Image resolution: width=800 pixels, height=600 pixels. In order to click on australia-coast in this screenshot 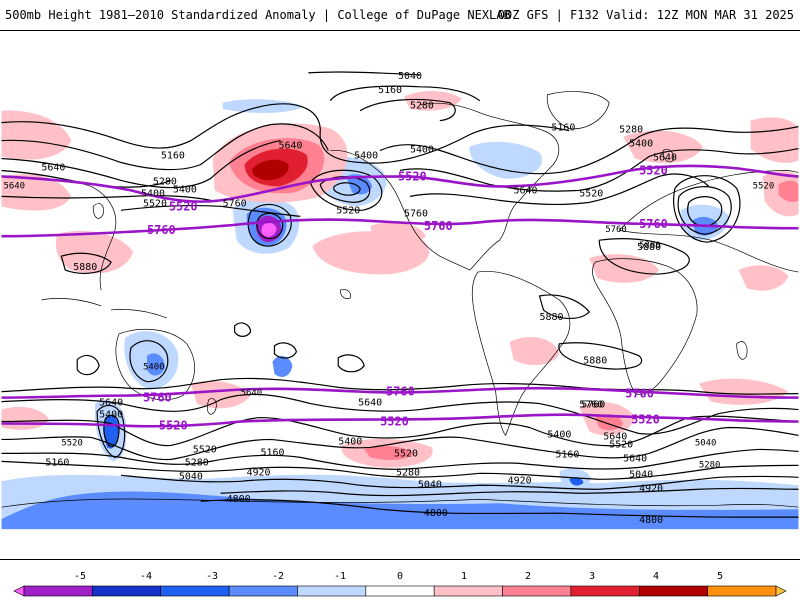, I will do `click(155, 365)`.